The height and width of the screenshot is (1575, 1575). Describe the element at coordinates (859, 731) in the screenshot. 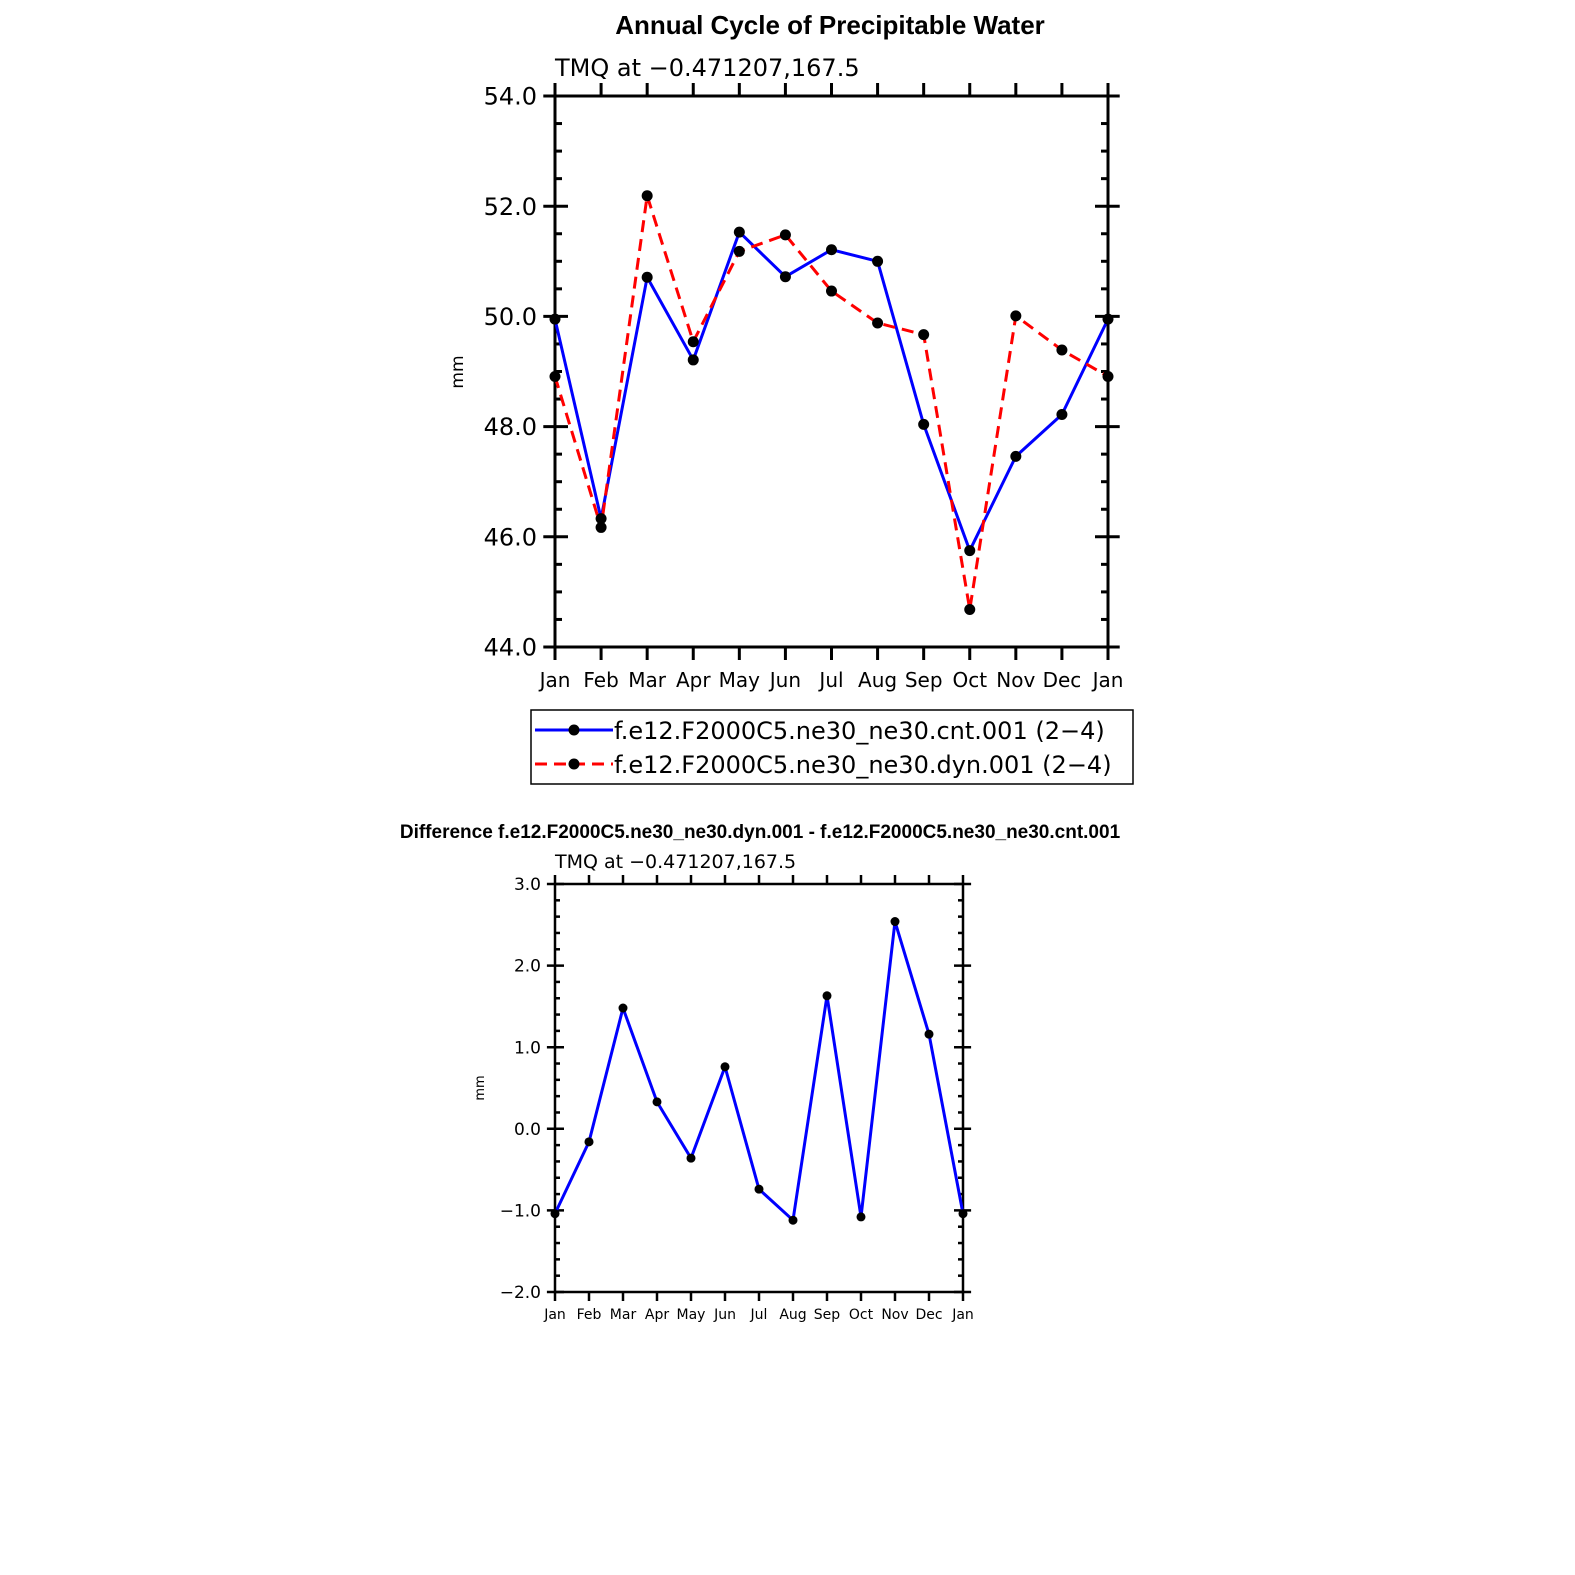

I see `legend-label-cnt: f.e12.F2000C5.ne30_ne30.cnt.001 (2−4)` at that location.